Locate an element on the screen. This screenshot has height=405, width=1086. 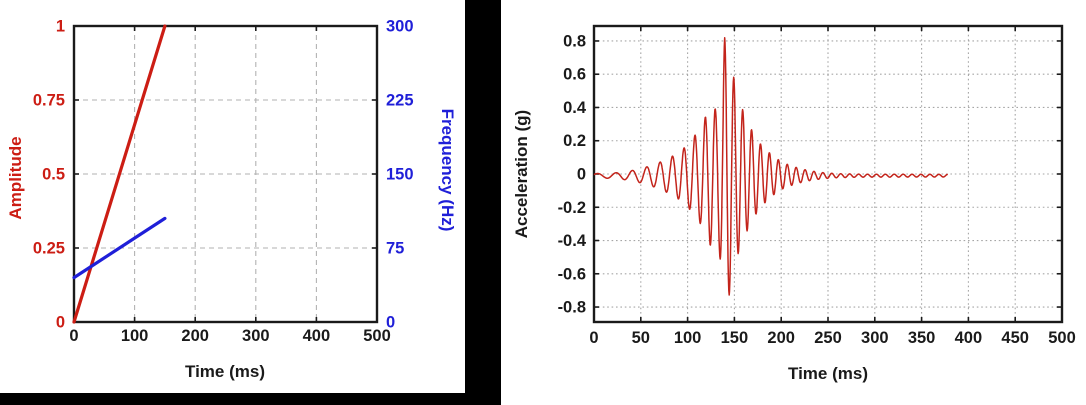
tick-label: 1 is located at coordinates (60, 27).